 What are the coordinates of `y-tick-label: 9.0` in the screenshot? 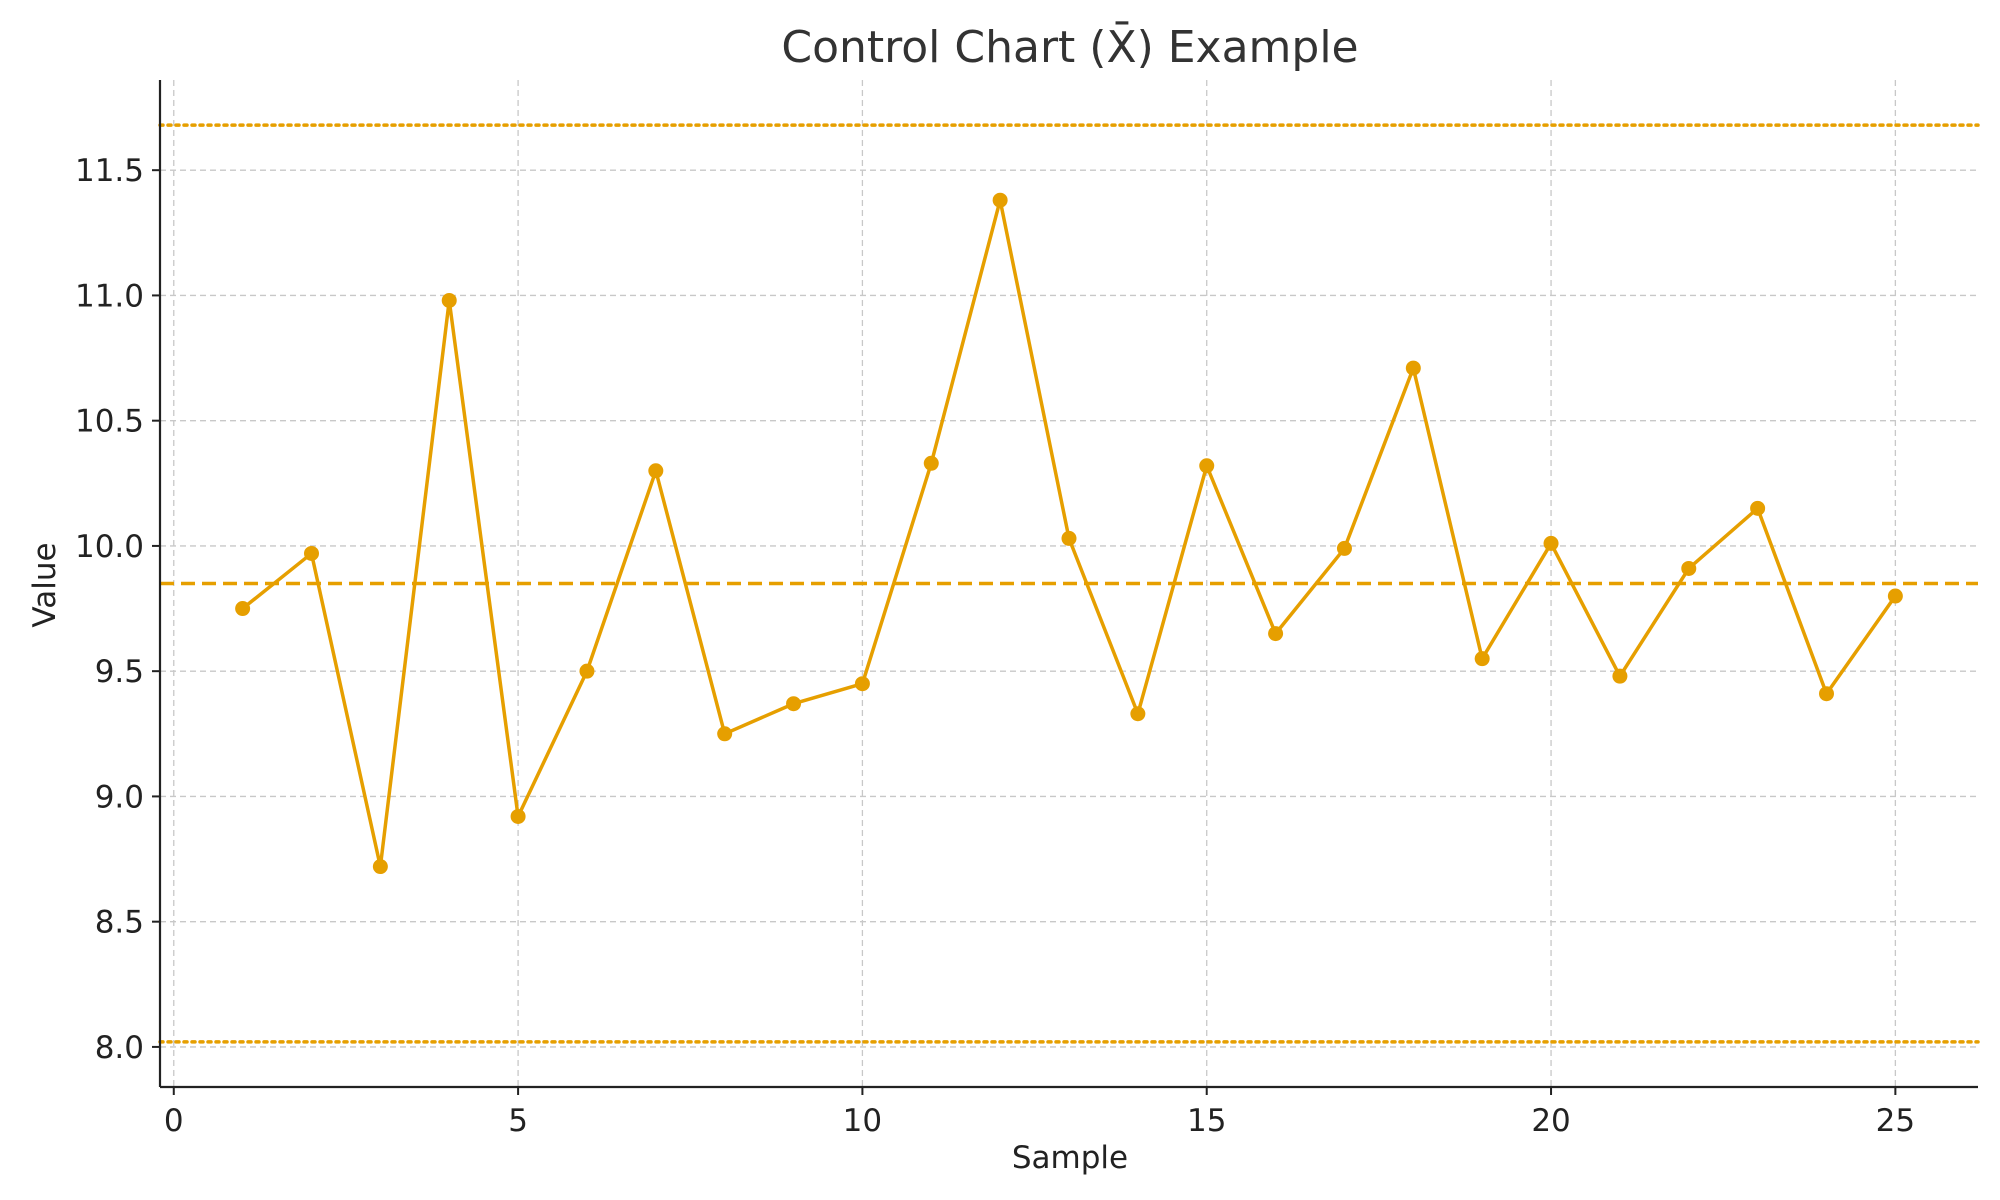 It's located at (119, 797).